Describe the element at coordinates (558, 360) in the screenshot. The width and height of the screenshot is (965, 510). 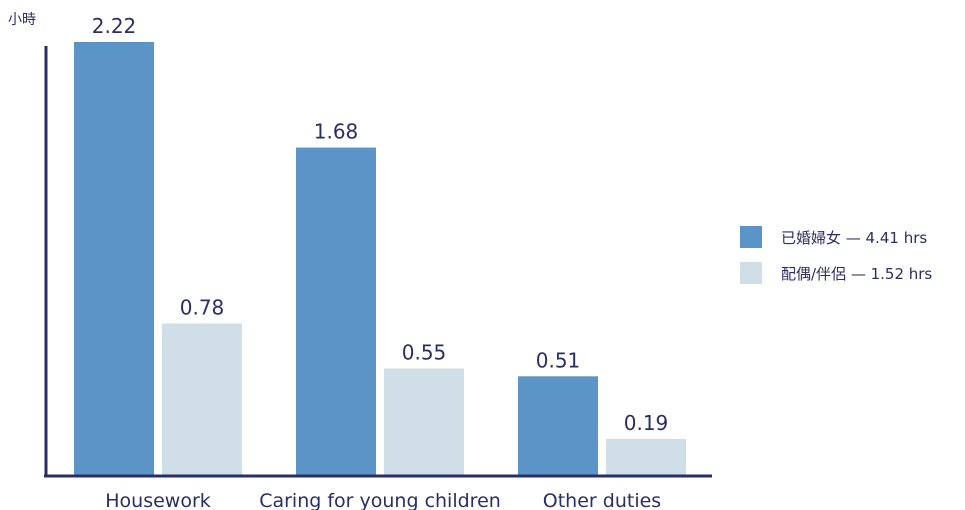
I see `data-label: 0.51` at that location.